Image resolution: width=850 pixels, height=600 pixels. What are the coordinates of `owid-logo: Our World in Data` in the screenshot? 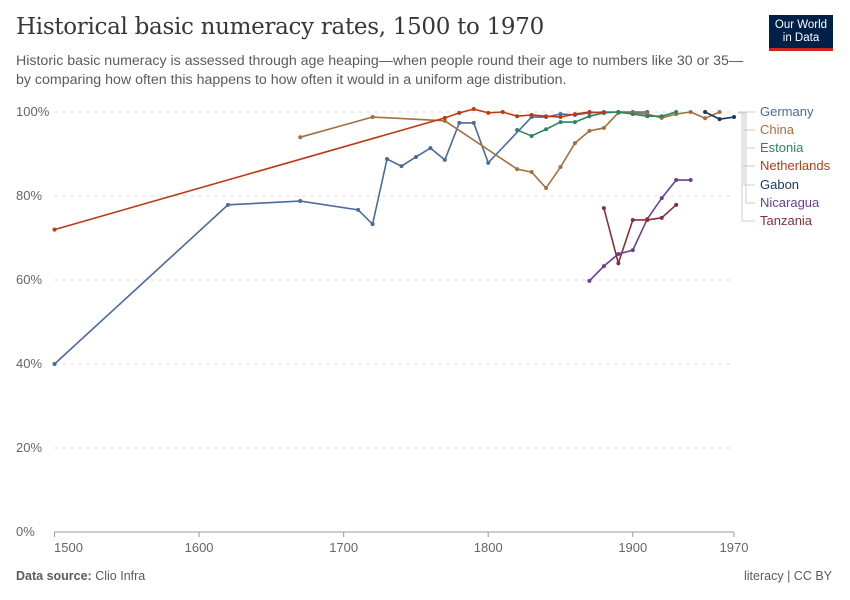 It's located at (801, 33).